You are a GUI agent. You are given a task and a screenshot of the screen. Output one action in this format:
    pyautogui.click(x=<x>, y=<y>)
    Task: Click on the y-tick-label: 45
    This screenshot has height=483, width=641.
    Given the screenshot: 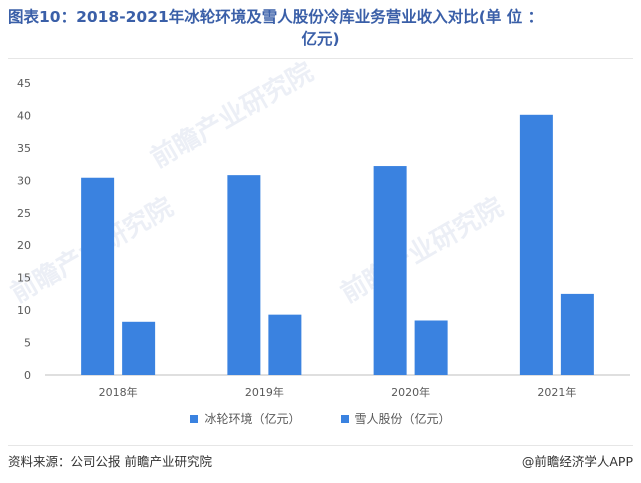 What is the action you would take?
    pyautogui.click(x=24, y=83)
    